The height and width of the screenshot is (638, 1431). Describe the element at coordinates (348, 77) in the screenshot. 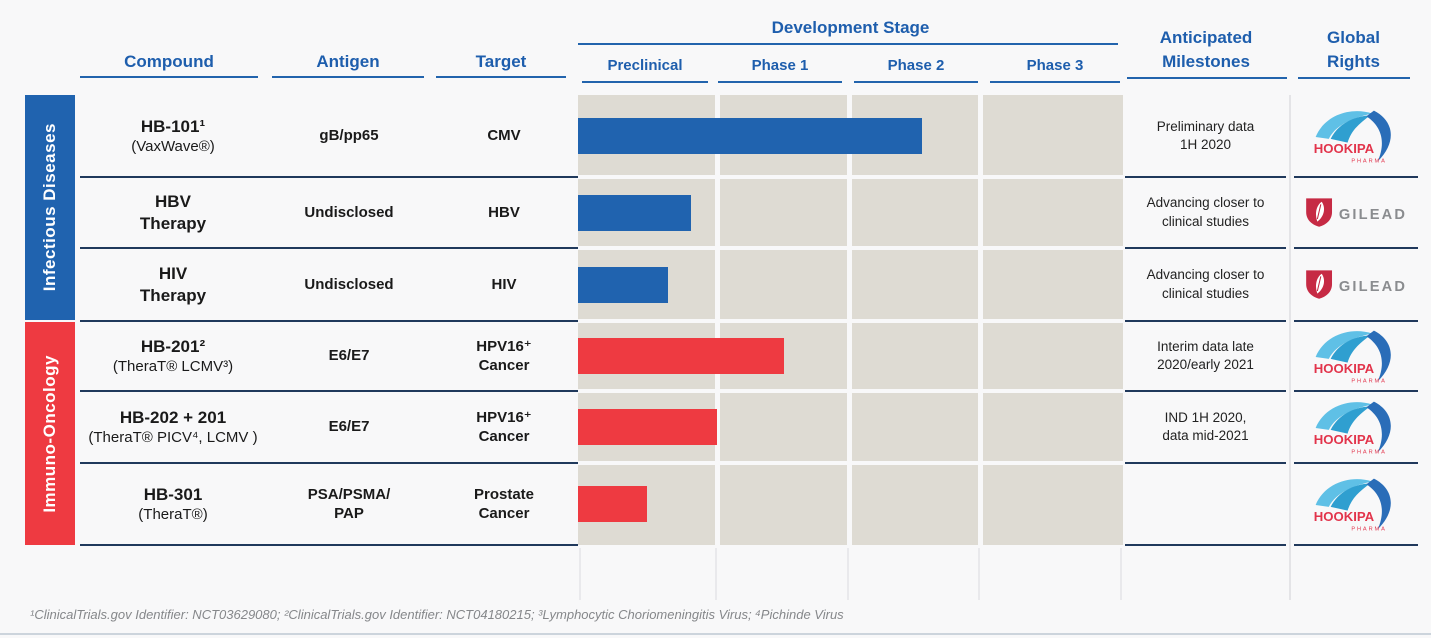

I see `antigen-underline` at that location.